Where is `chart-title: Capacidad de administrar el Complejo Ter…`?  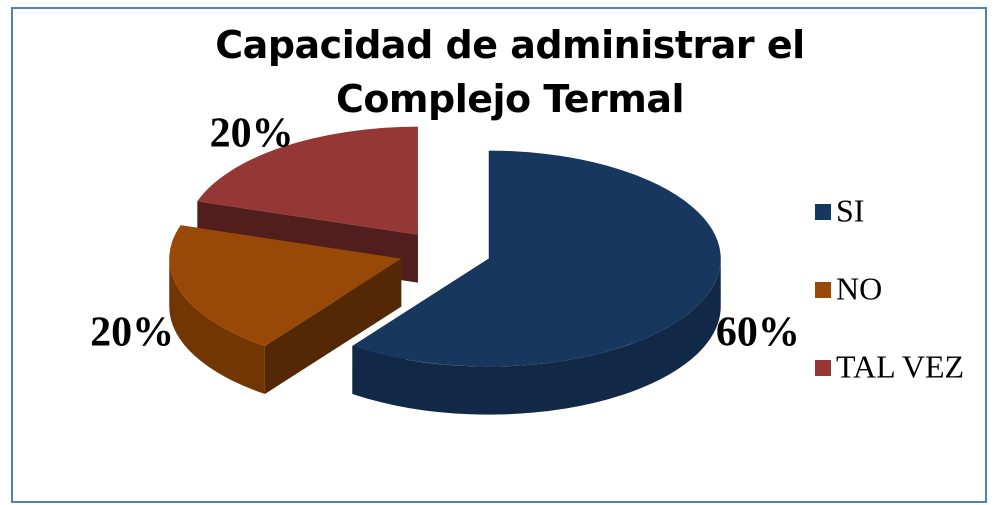
chart-title: Capacidad de administrar el Complejo Ter… is located at coordinates (510, 72).